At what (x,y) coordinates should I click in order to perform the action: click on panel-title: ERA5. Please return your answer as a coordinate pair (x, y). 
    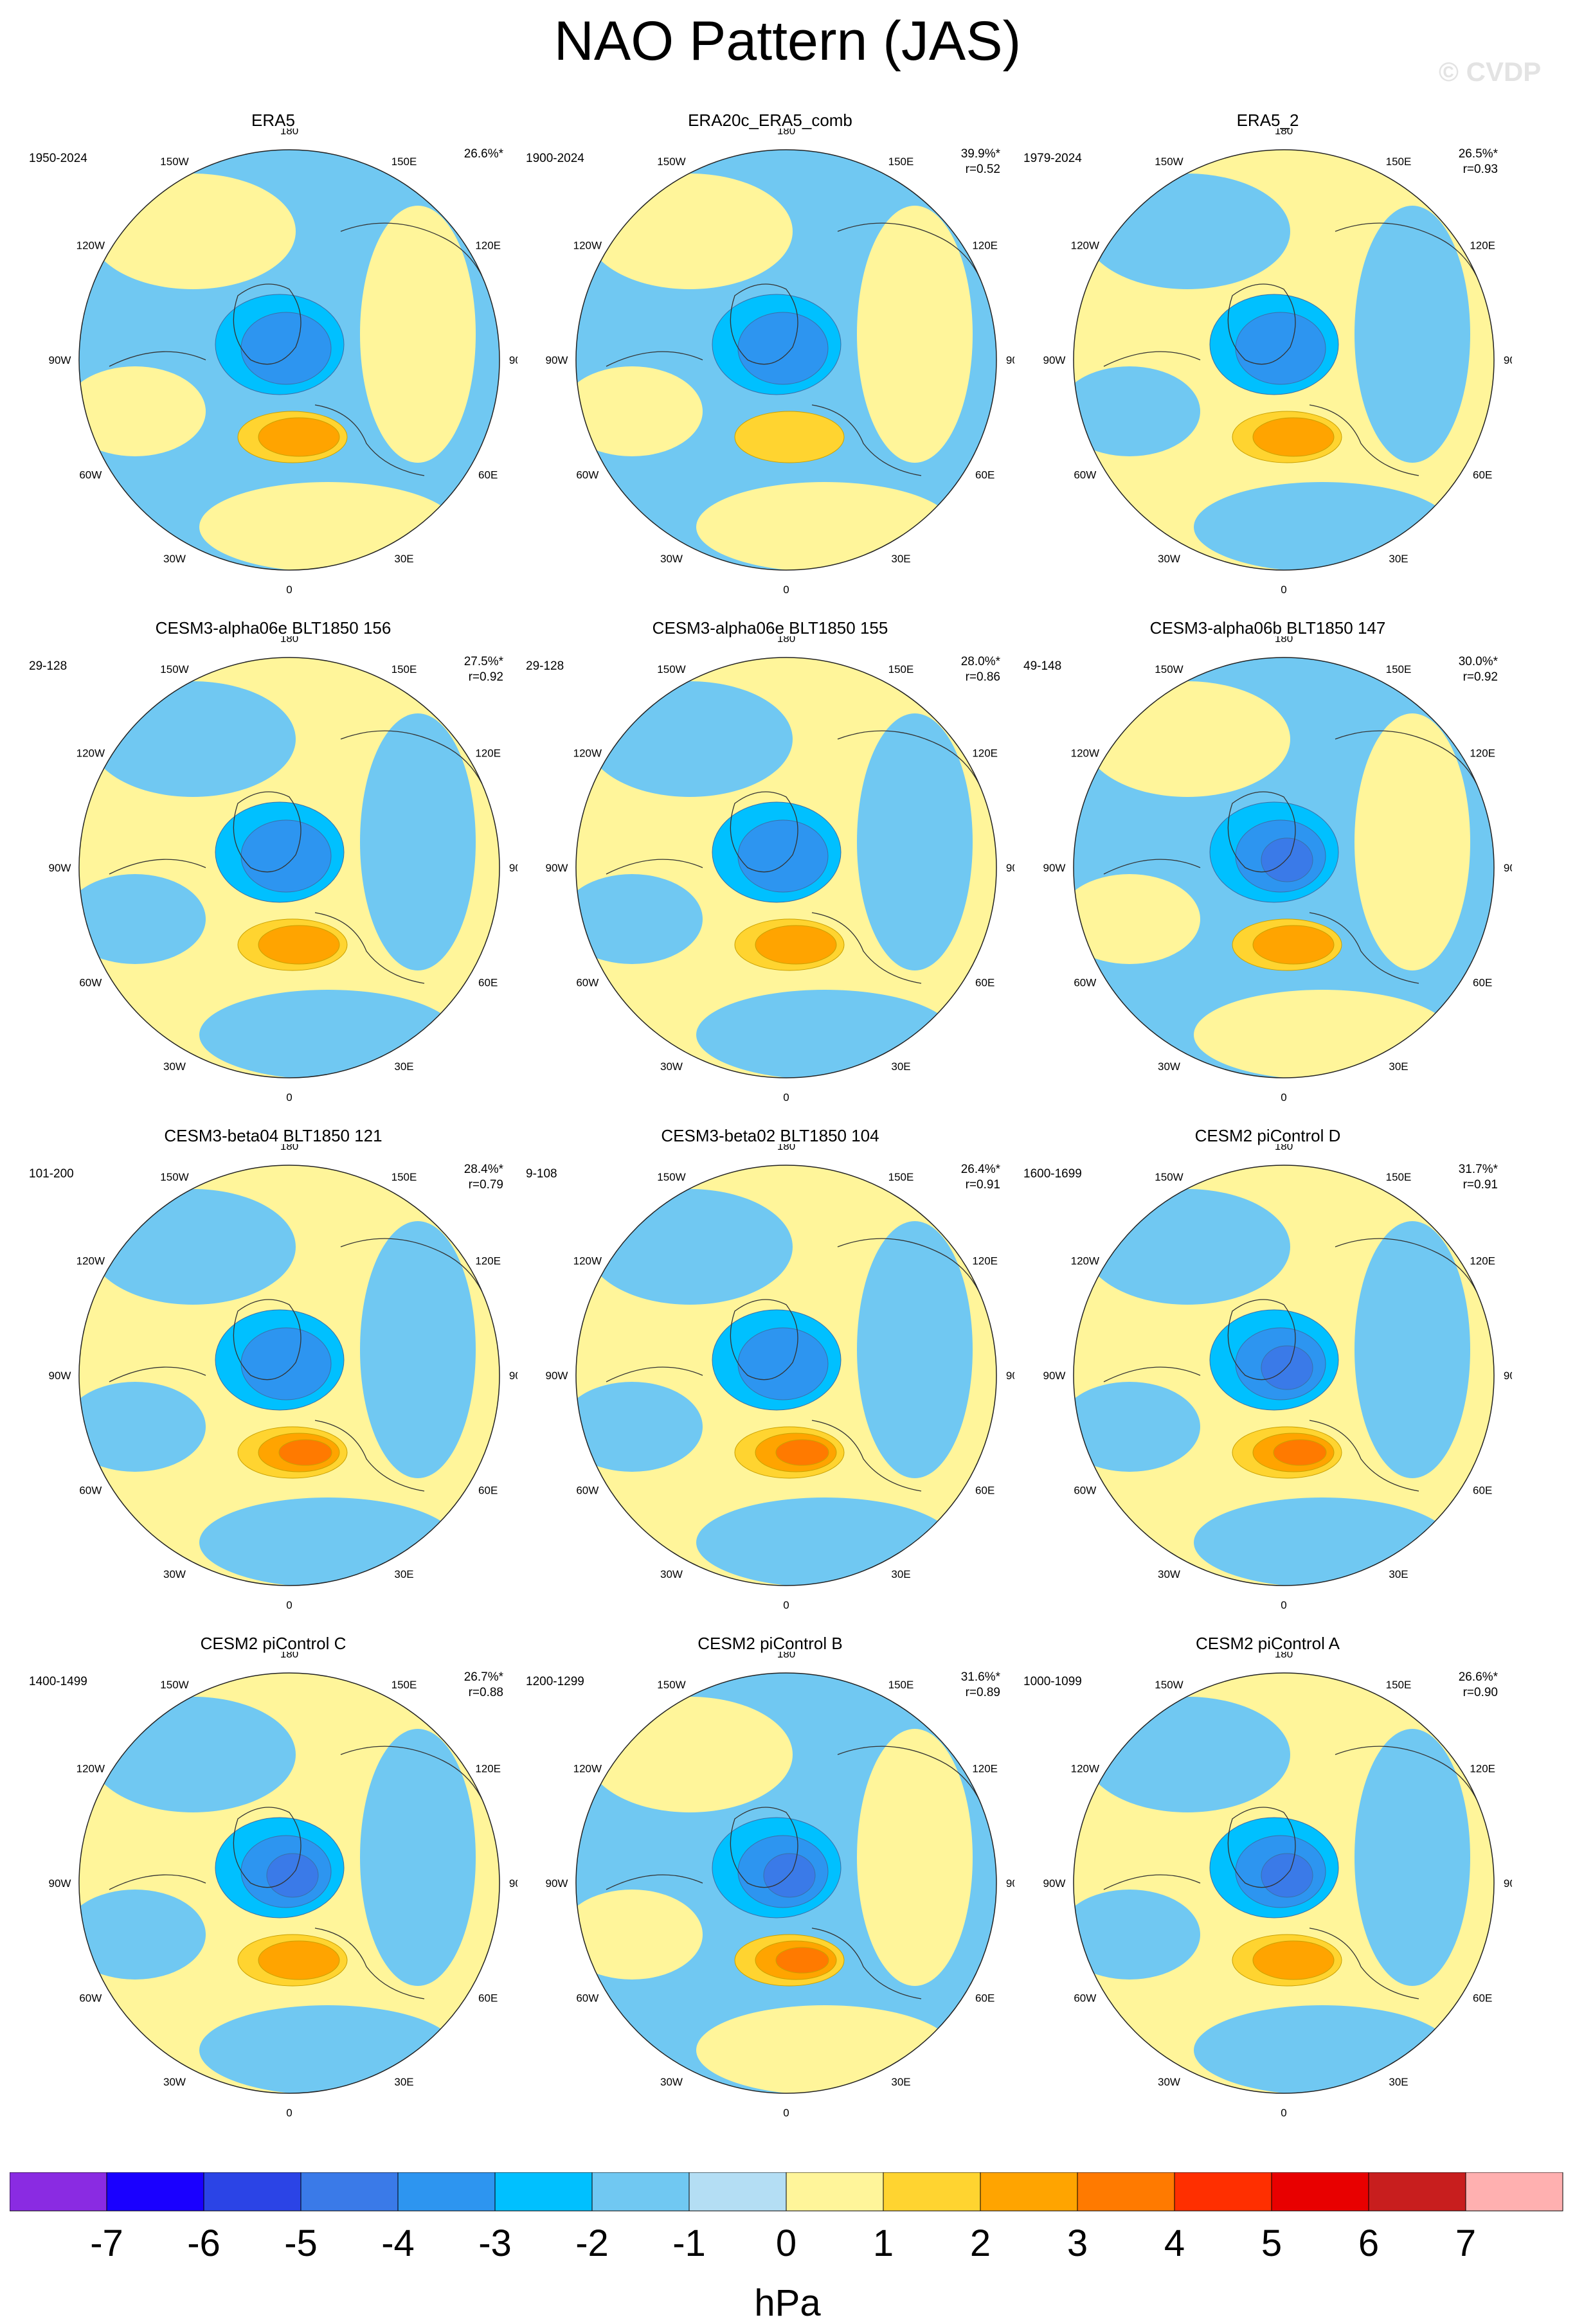
    Looking at the image, I should click on (273, 120).